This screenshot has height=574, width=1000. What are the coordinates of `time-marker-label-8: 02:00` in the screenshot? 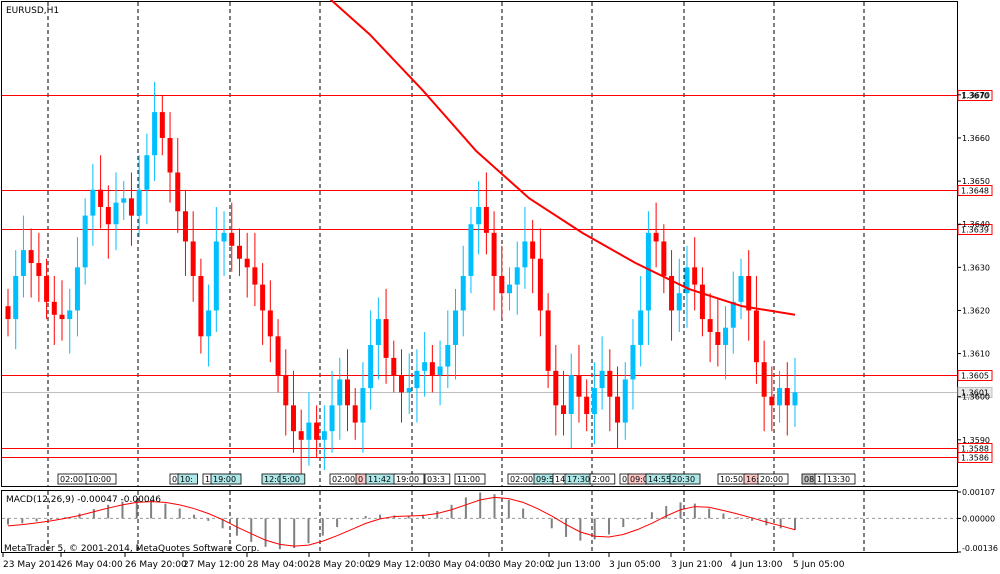 It's located at (343, 479).